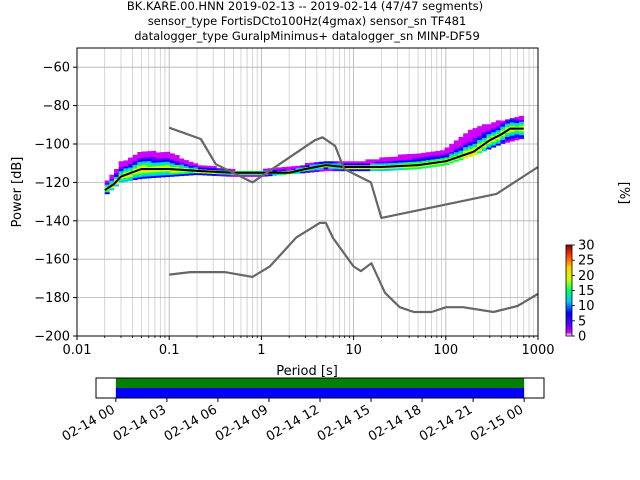  I want to click on timeline-tick-label: 02-14 00, so click(89, 423).